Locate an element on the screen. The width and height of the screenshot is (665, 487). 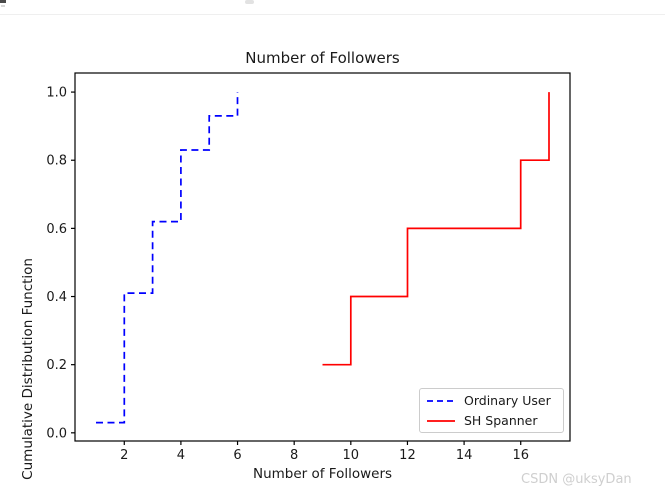
x-tick-label: 10 is located at coordinates (351, 455).